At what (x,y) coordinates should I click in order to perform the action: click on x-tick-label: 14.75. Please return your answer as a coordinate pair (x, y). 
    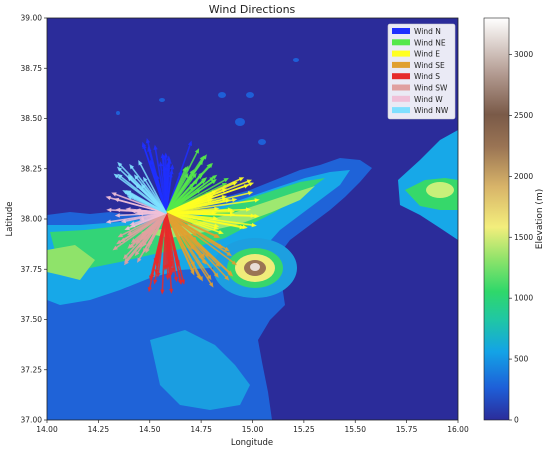
    Looking at the image, I should click on (201, 429).